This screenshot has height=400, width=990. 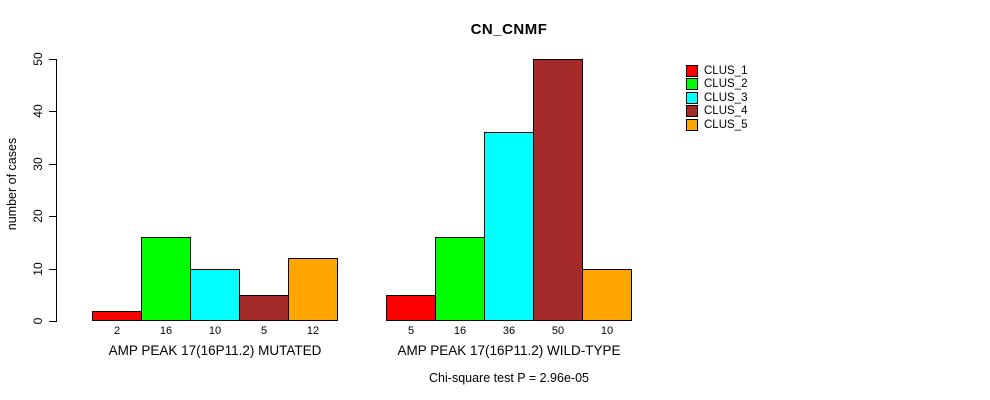 What do you see at coordinates (56, 190) in the screenshot?
I see `y-axis-line` at bounding box center [56, 190].